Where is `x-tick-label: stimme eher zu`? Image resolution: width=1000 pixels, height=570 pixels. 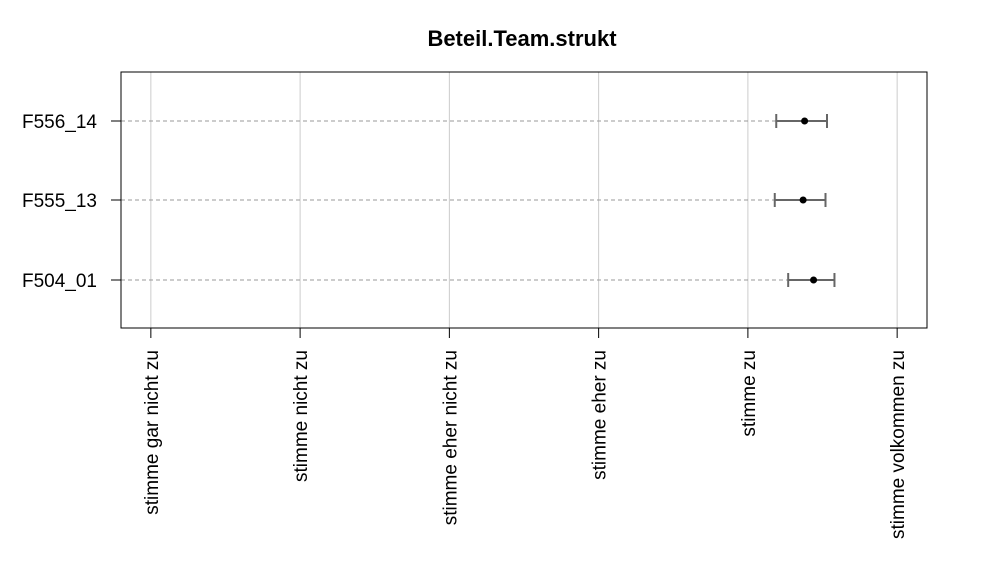 x-tick-label: stimme eher zu is located at coordinates (600, 415).